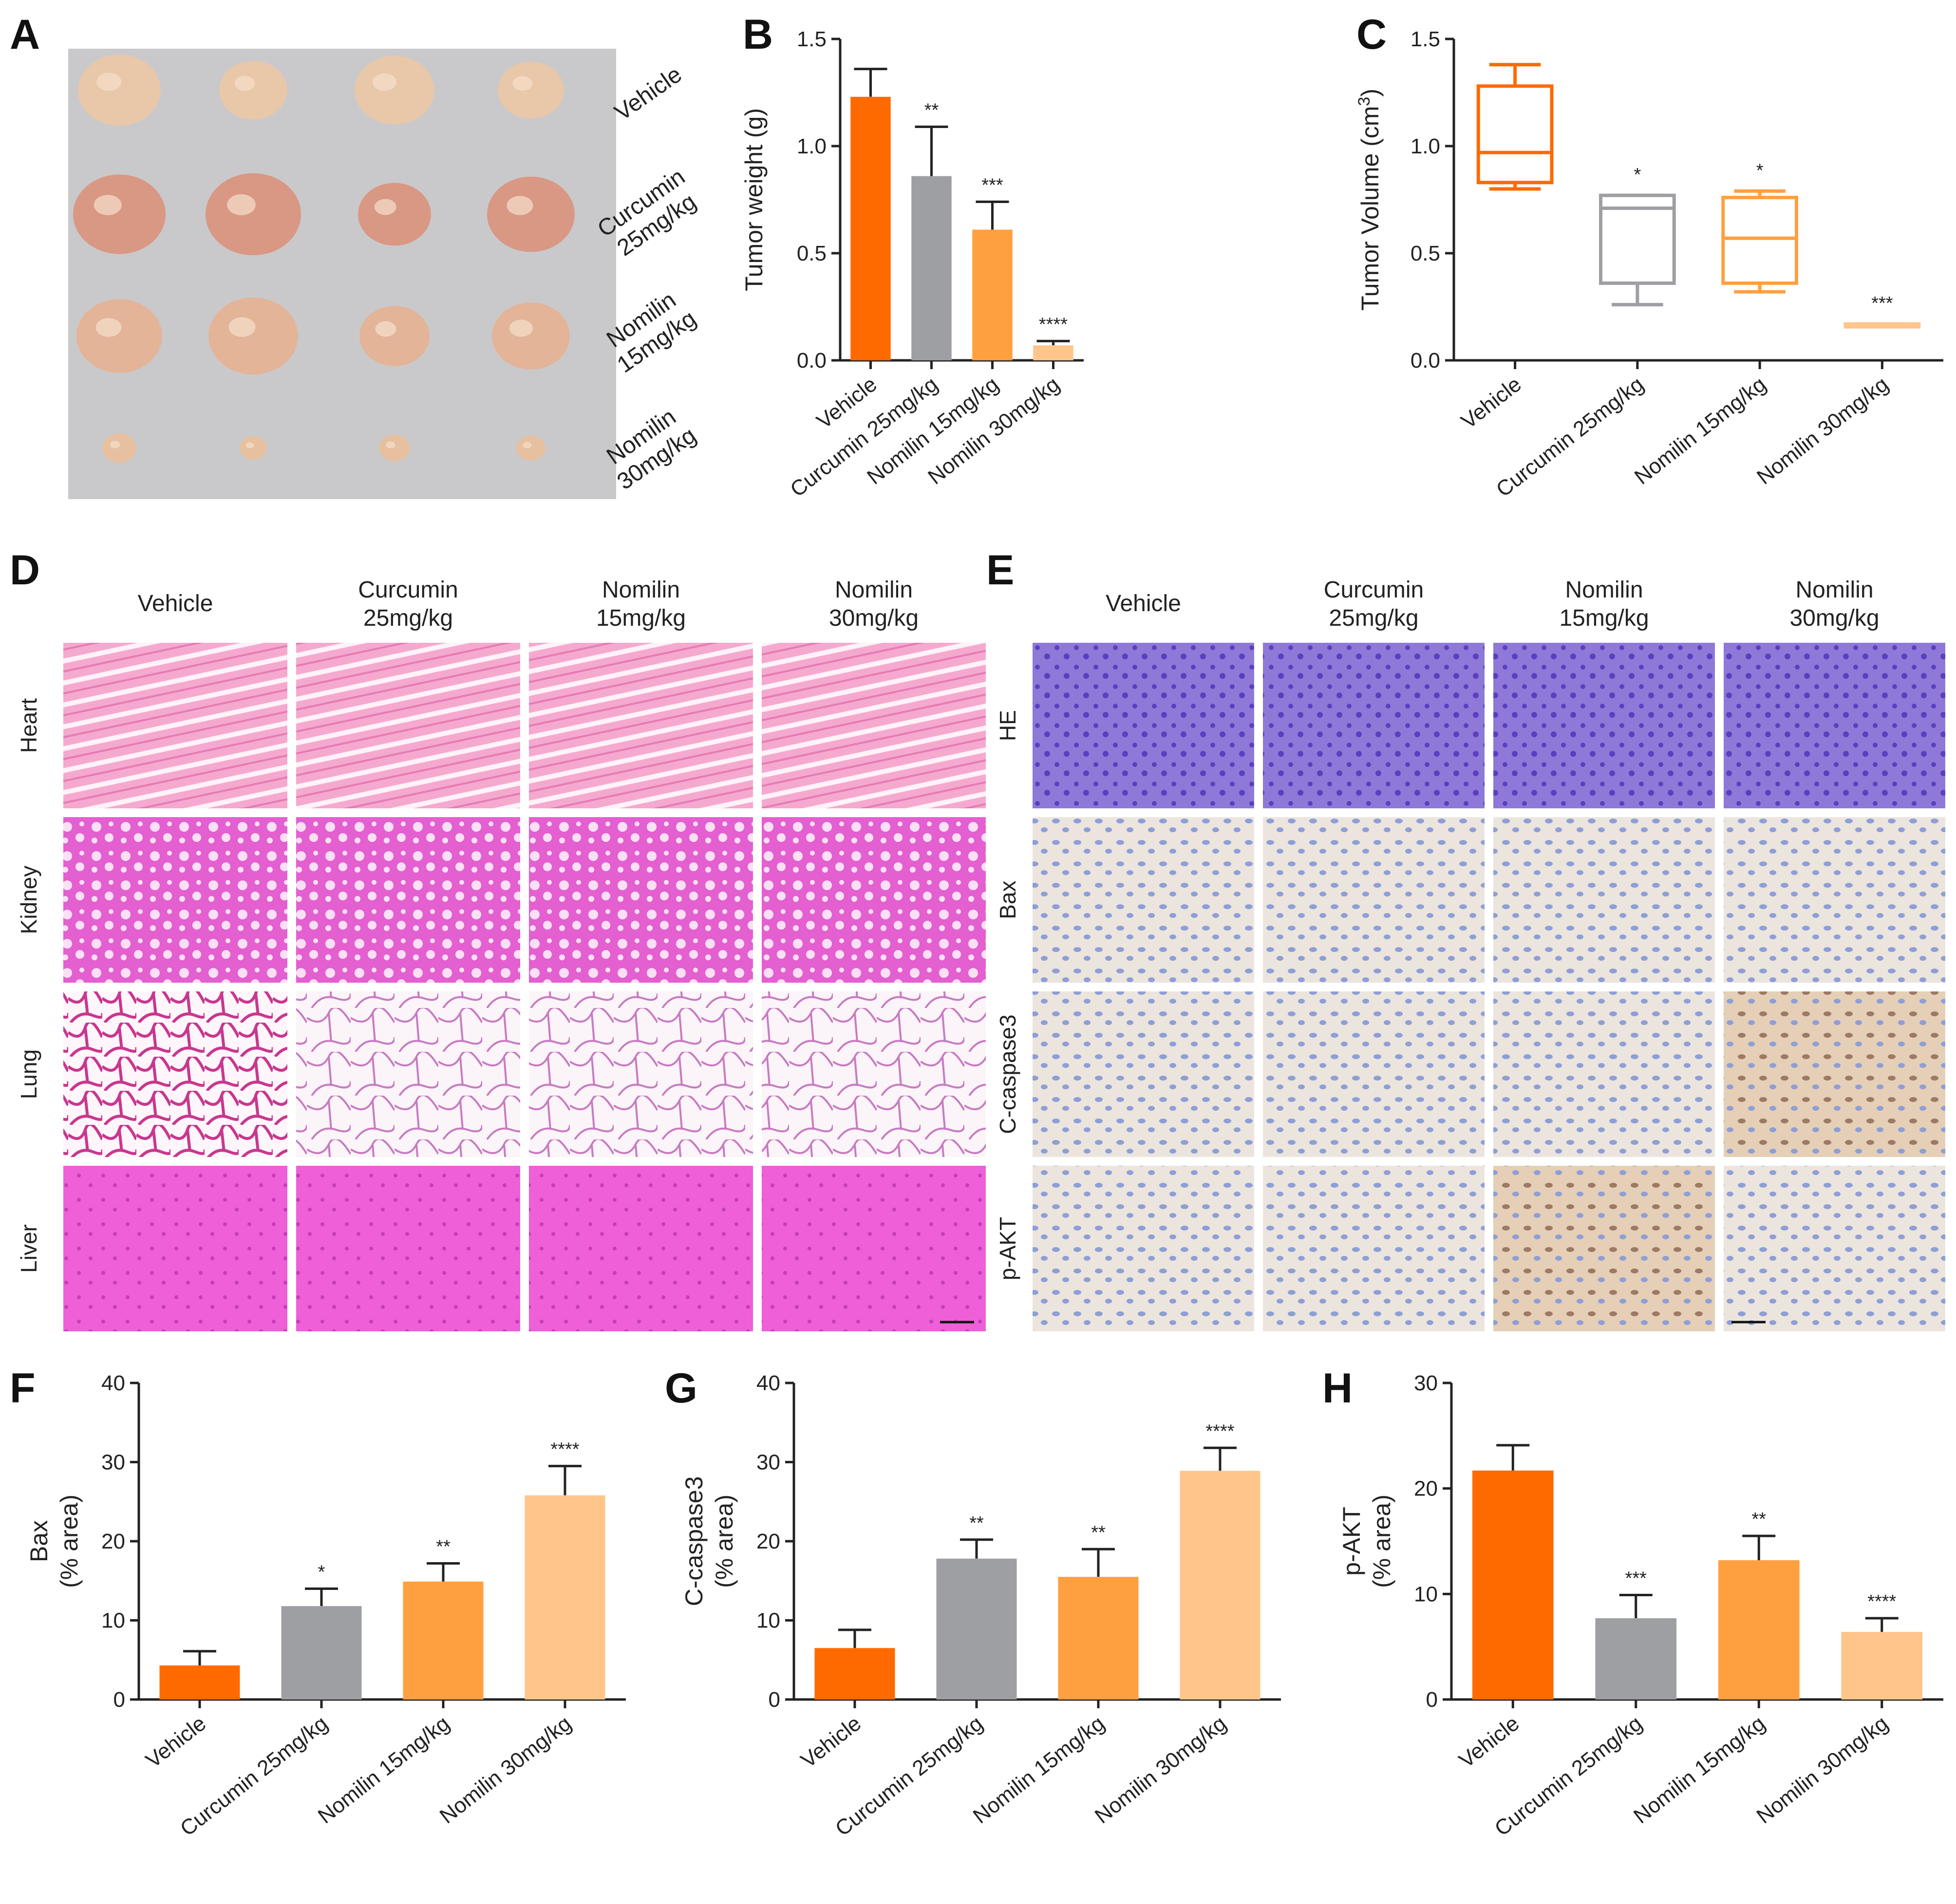  Describe the element at coordinates (641, 590) in the screenshot. I see `column-title-line: Nomilin` at that location.